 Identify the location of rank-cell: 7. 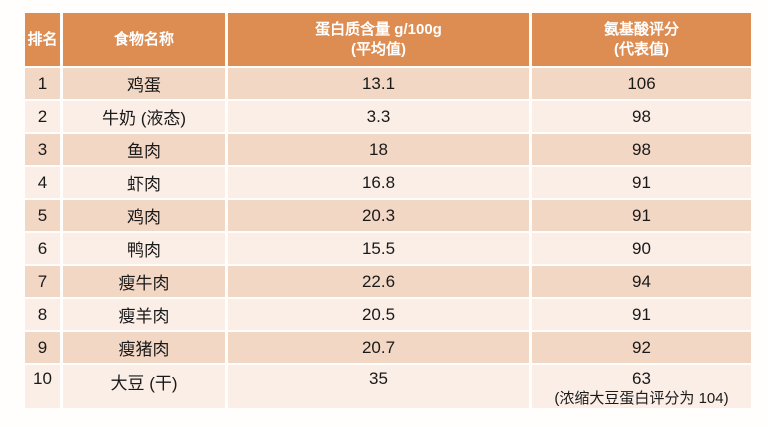
(42, 281).